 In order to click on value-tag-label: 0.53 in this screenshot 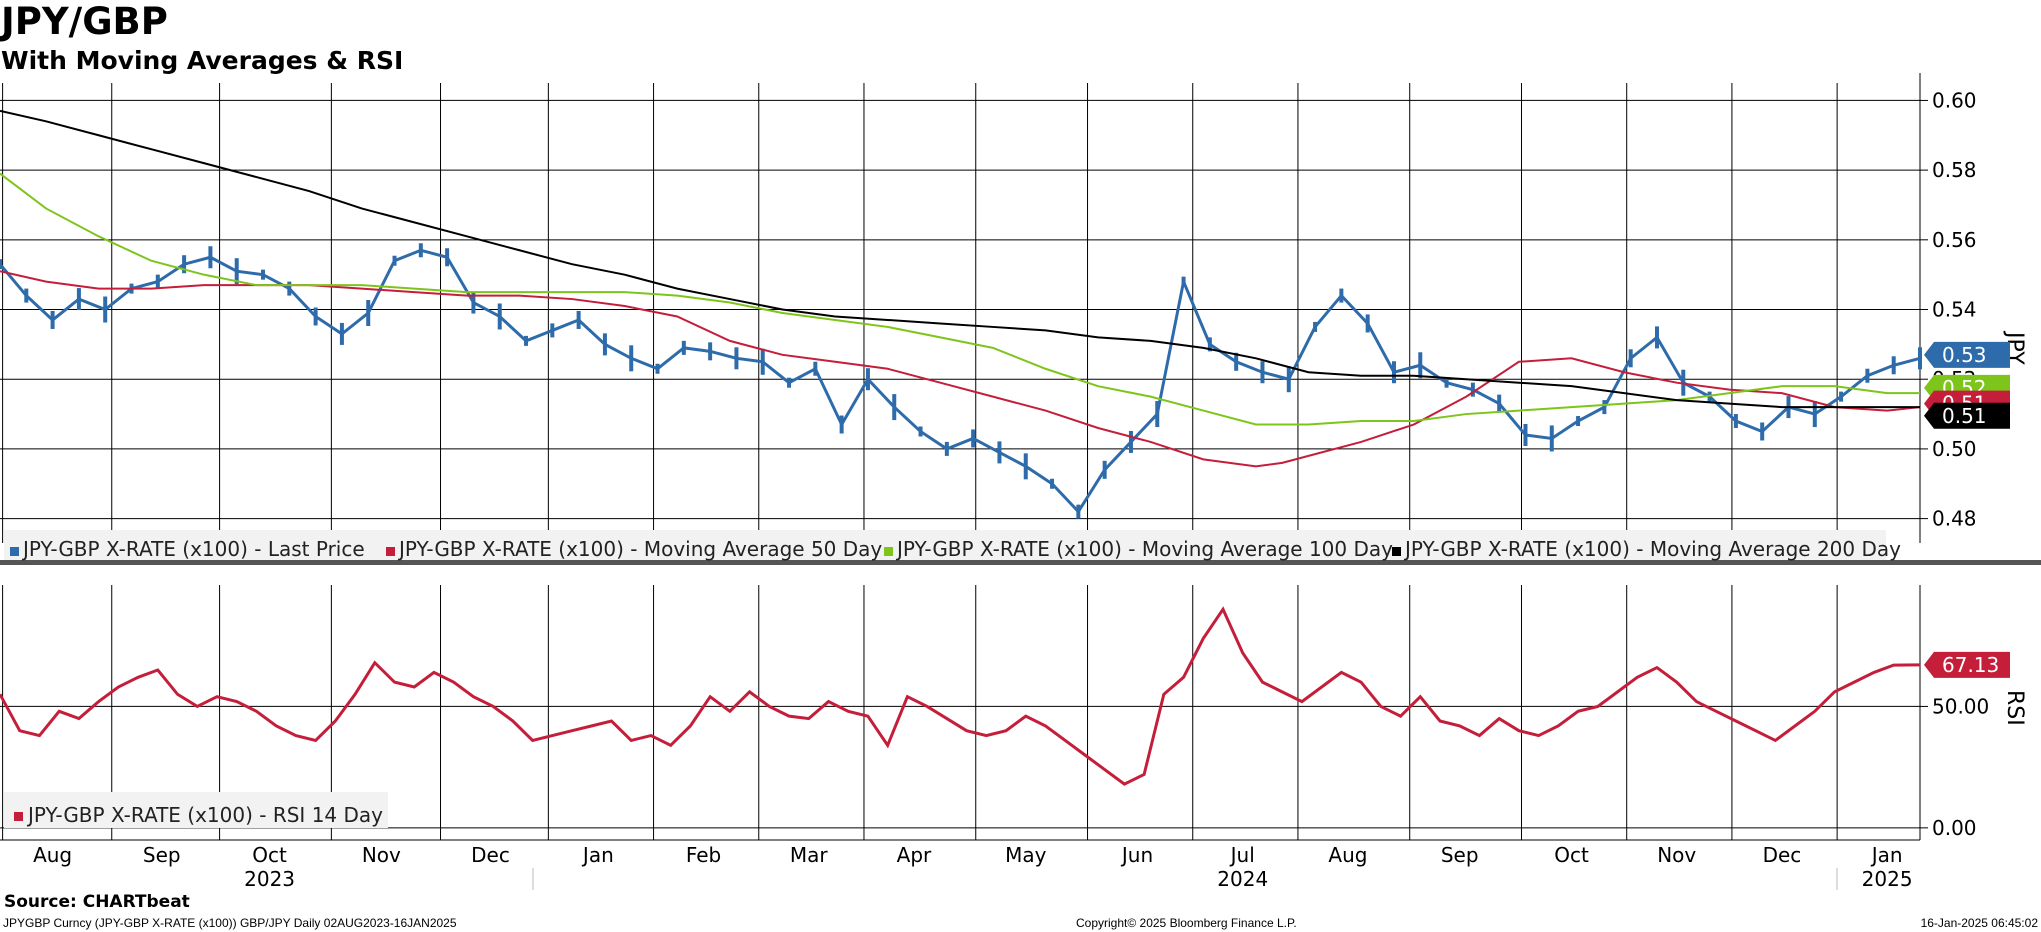, I will do `click(1964, 355)`.